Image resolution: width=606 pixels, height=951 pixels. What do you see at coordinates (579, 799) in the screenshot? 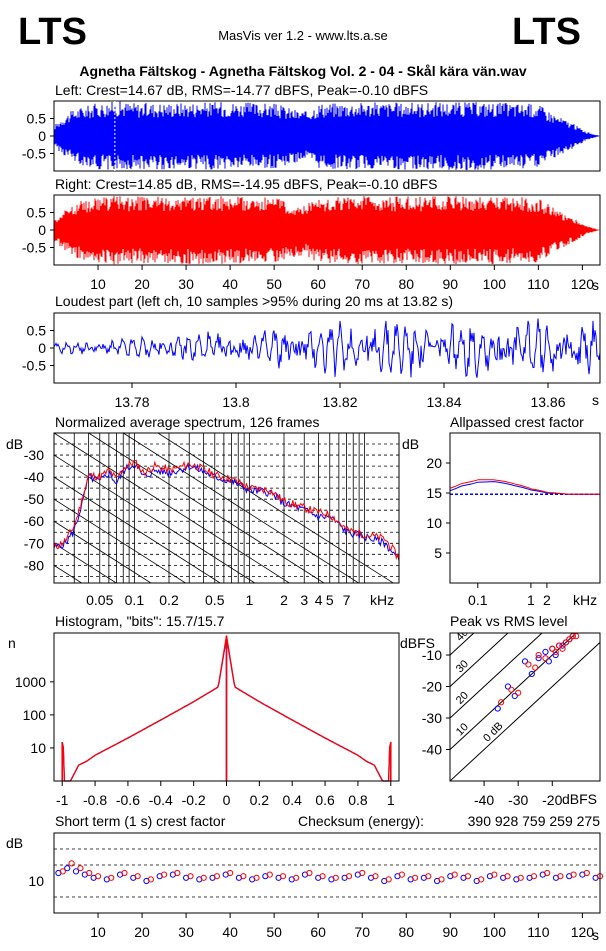
I see `peak-rms-xlabel: dBFS` at bounding box center [579, 799].